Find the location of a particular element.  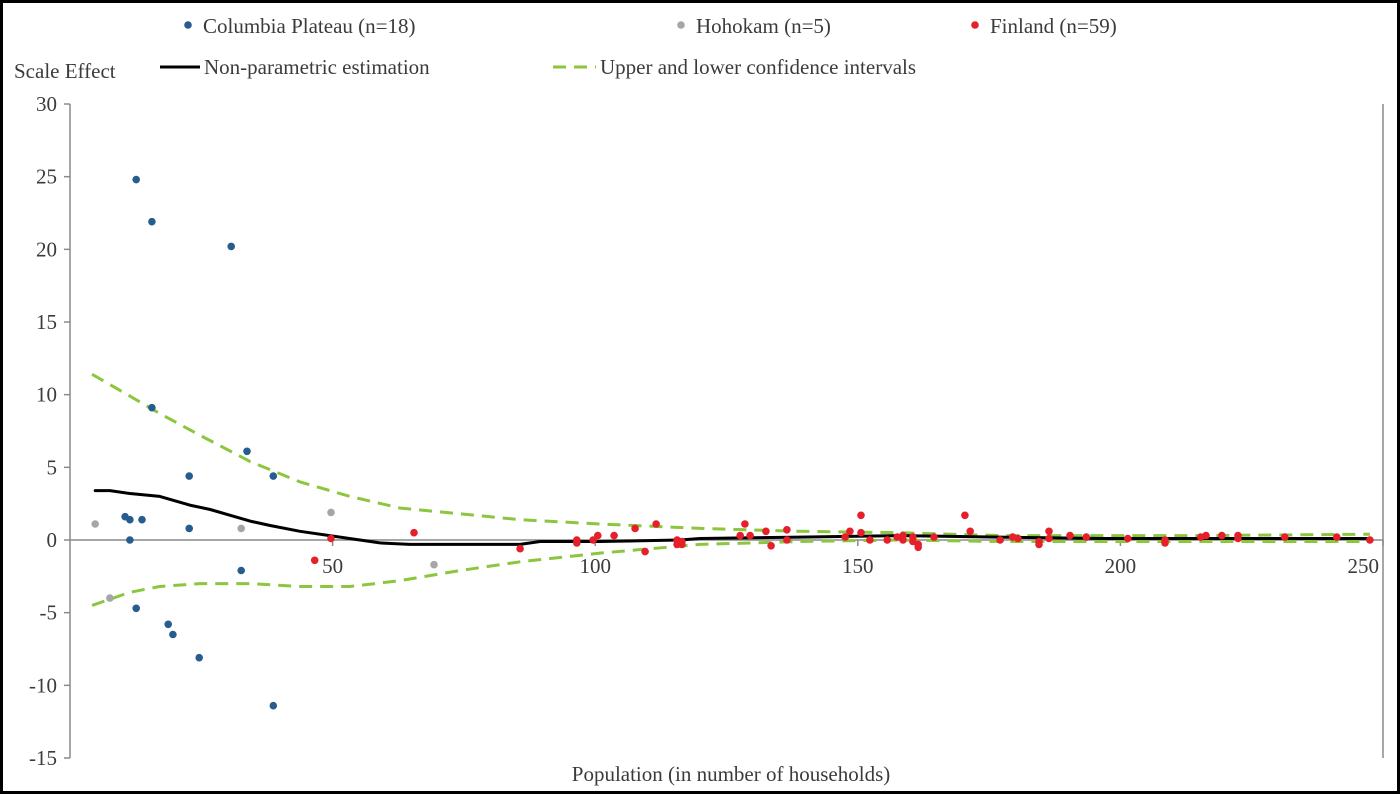

y-tick-label: -15 is located at coordinates (43, 758).